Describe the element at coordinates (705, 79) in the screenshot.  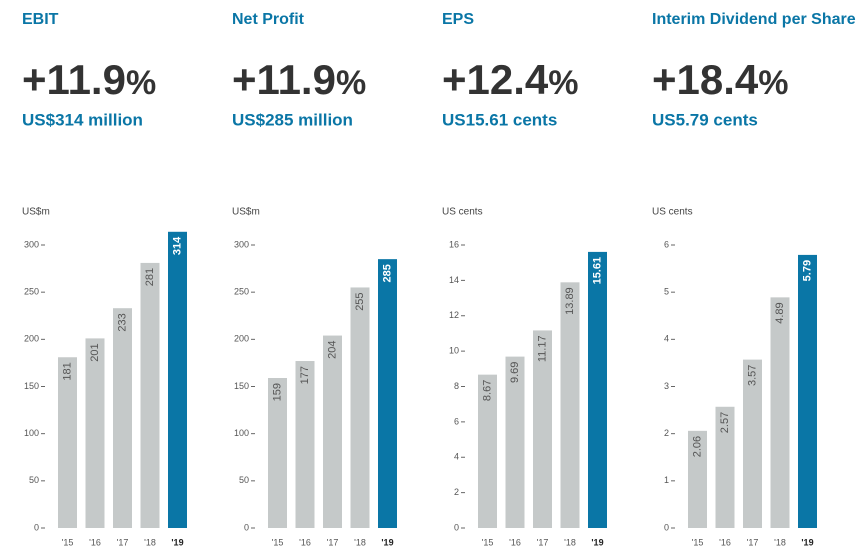
I see `headline-value: +18.4` at that location.